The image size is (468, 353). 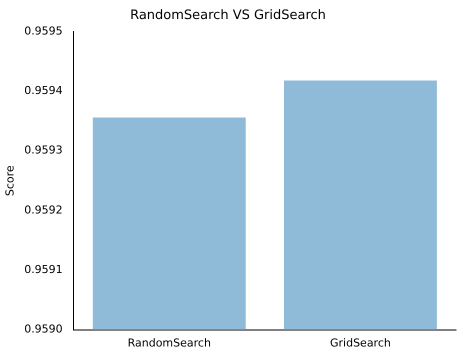 I want to click on y-tick-label: 0.9594, so click(x=43, y=91).